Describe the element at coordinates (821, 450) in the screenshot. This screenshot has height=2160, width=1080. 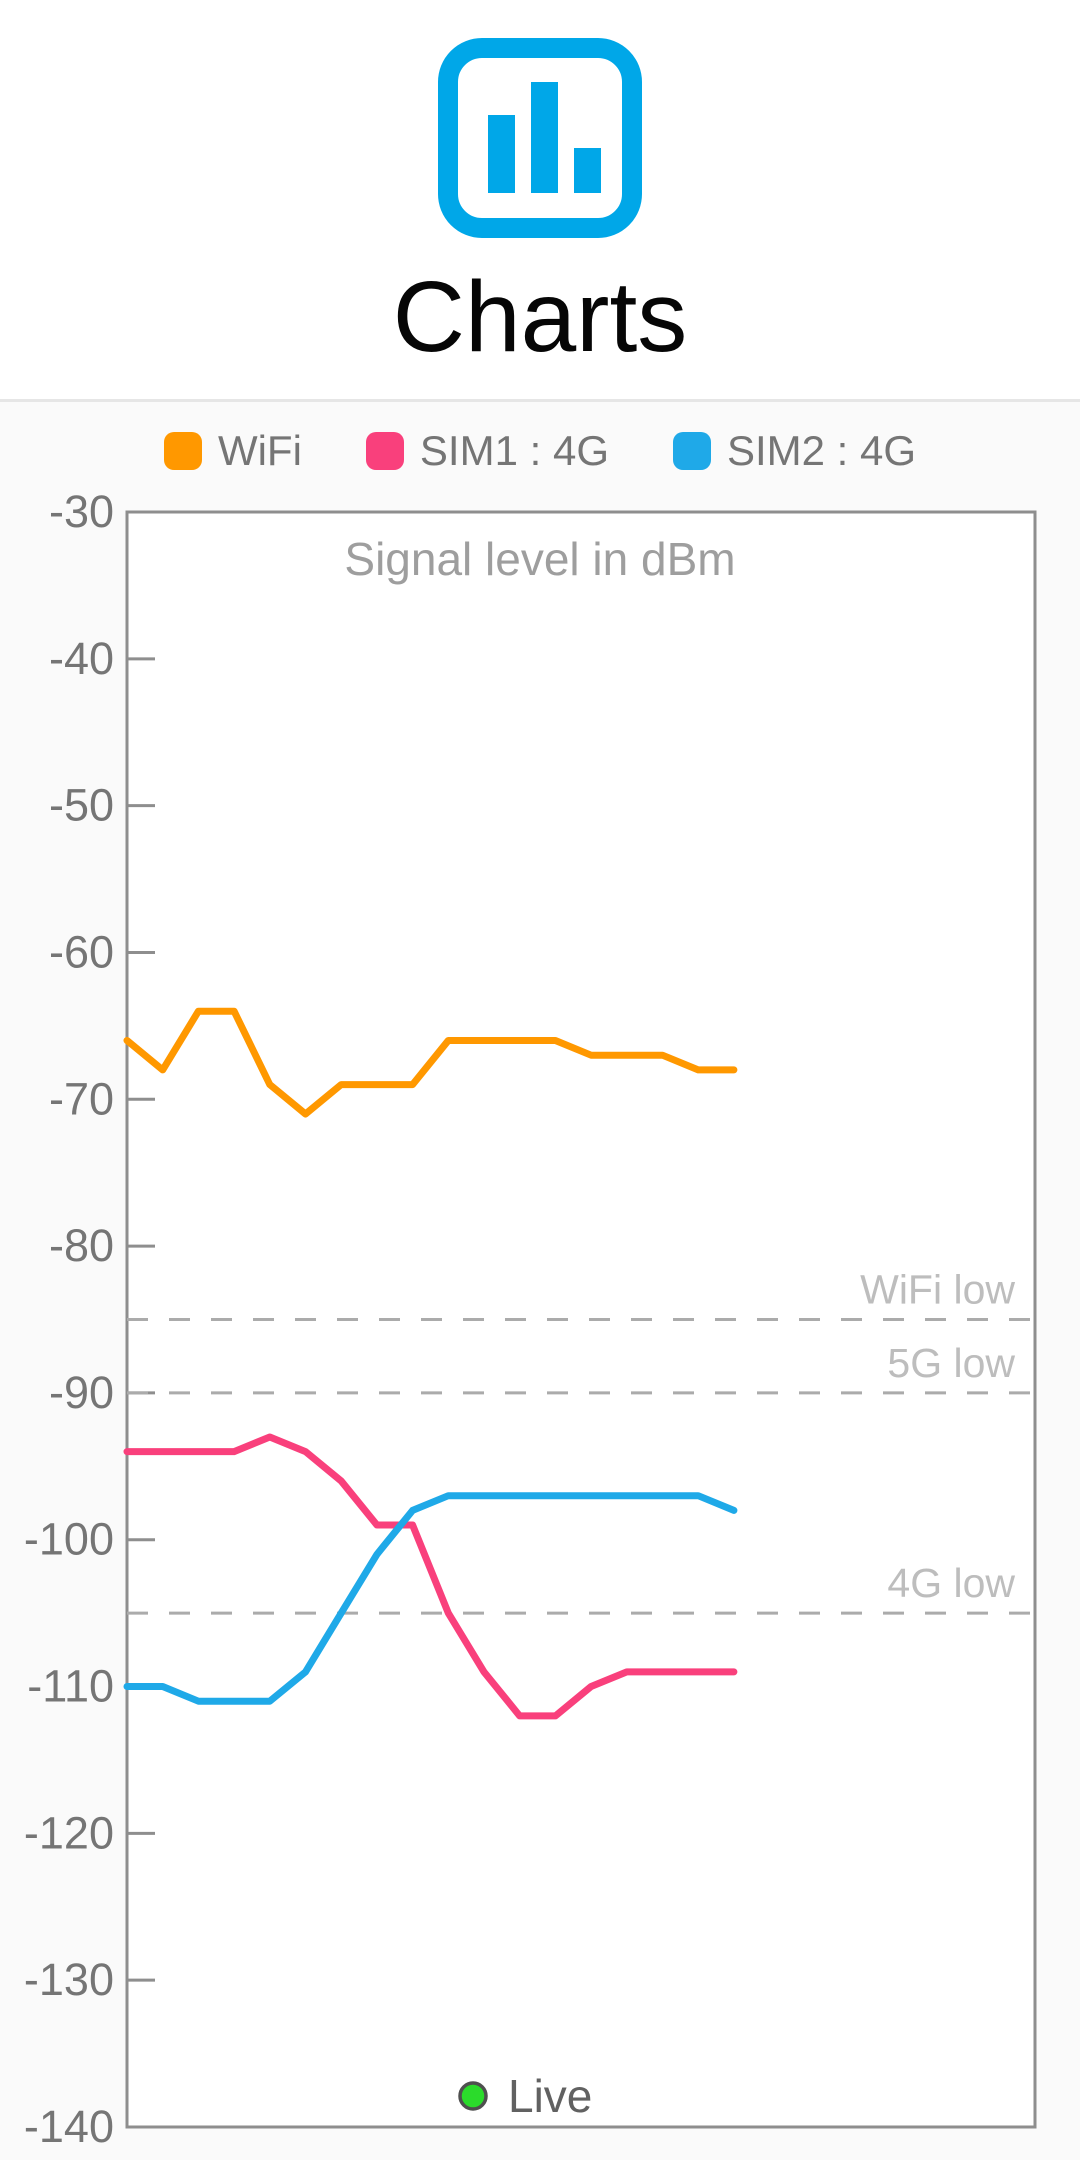
I see `legend-label: SIM2 : 4G` at that location.